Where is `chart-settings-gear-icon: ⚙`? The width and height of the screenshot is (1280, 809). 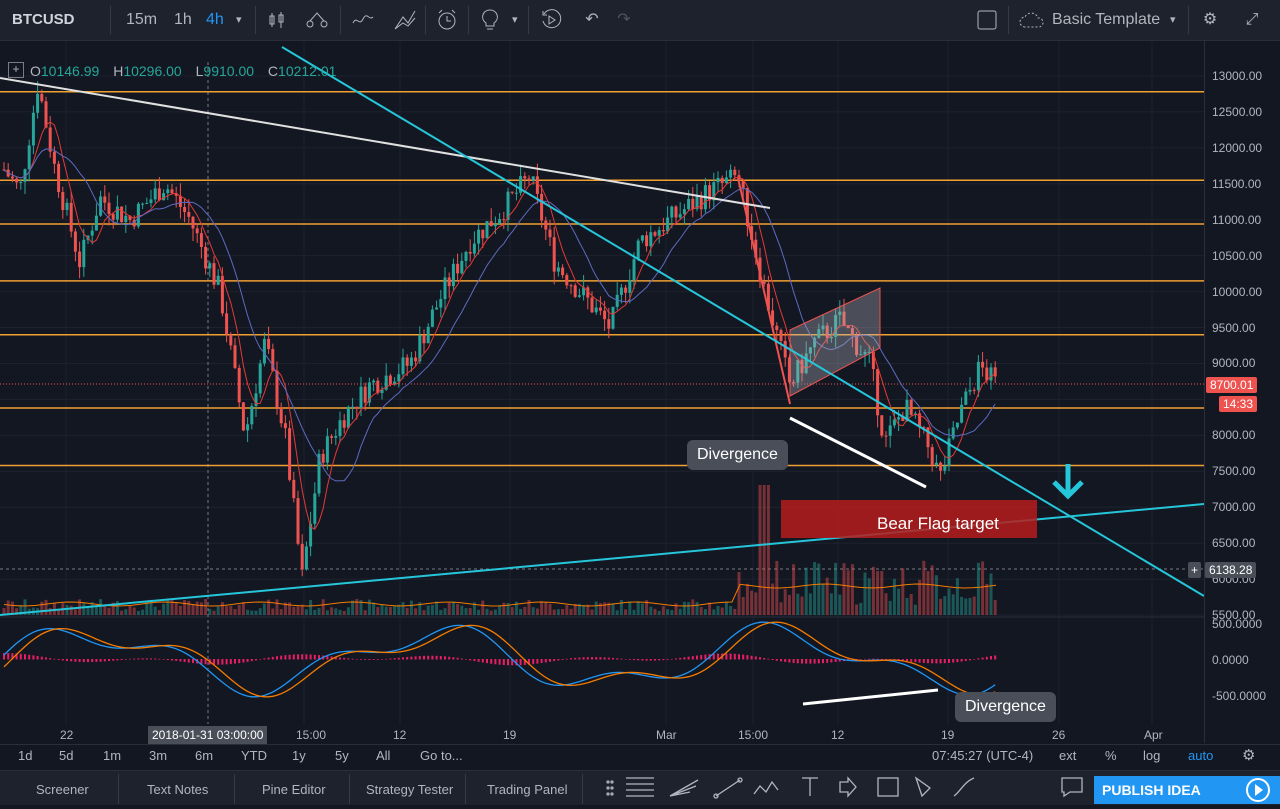 chart-settings-gear-icon: ⚙ is located at coordinates (1249, 755).